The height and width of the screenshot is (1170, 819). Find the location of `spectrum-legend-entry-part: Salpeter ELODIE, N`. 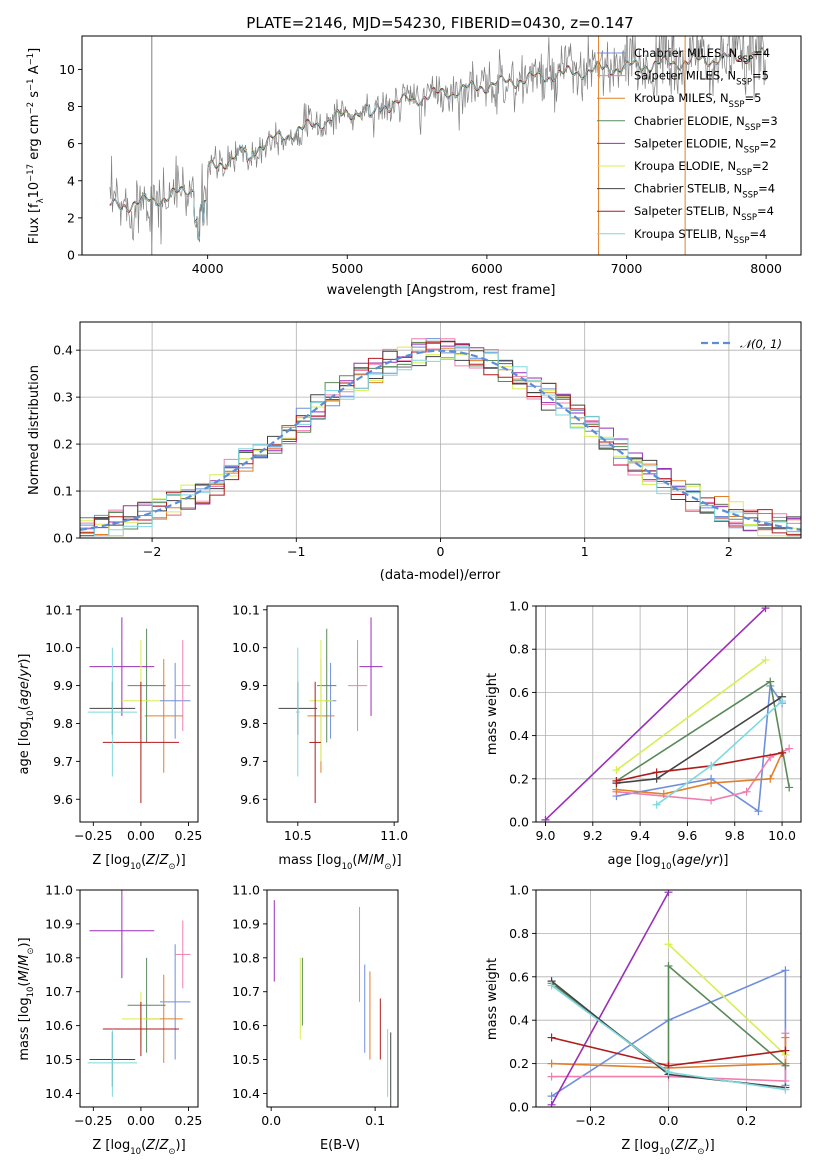

spectrum-legend-entry-part: Salpeter ELODIE, N is located at coordinates (689, 143).